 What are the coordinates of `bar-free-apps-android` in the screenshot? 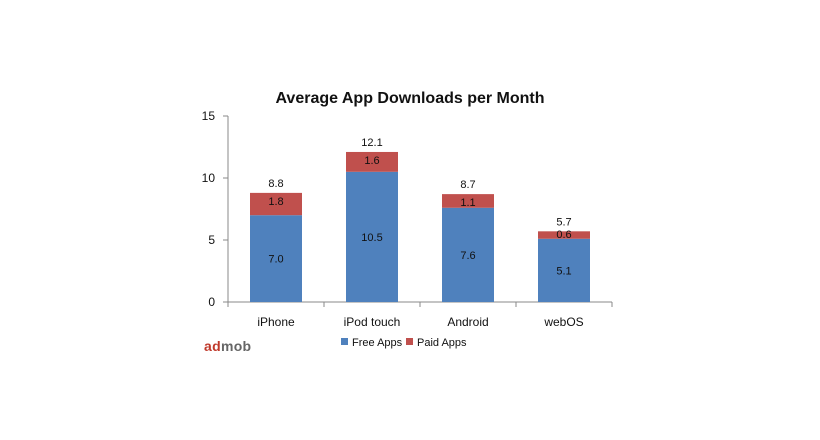 It's located at (468, 254).